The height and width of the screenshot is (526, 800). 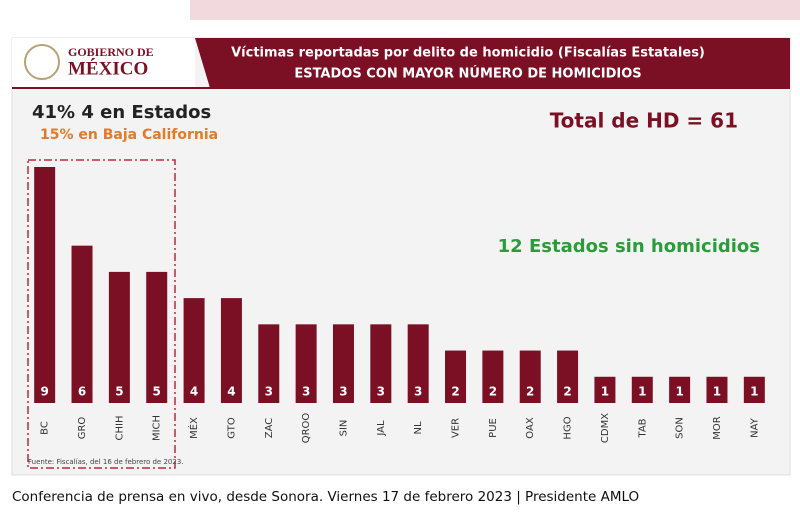 What do you see at coordinates (119, 428) in the screenshot?
I see `x-tick-label: CHIH` at bounding box center [119, 428].